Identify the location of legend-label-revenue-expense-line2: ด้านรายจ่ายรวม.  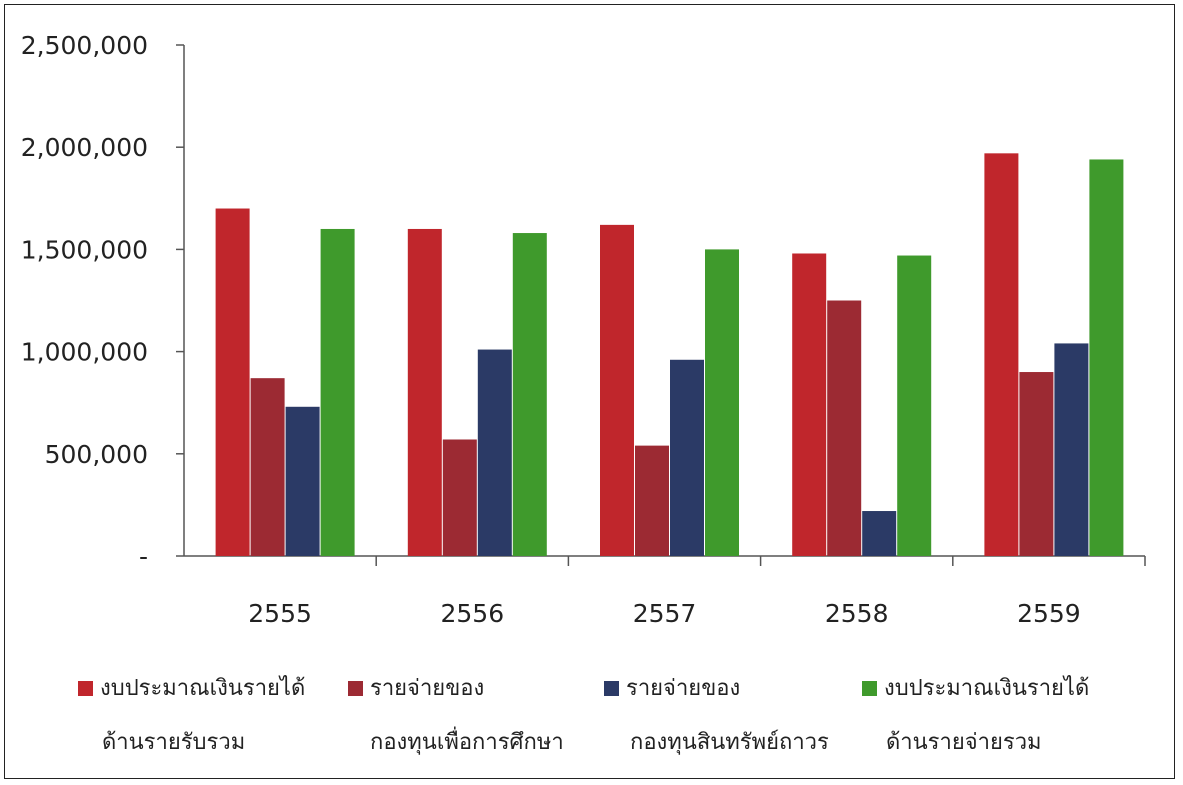
(964, 742).